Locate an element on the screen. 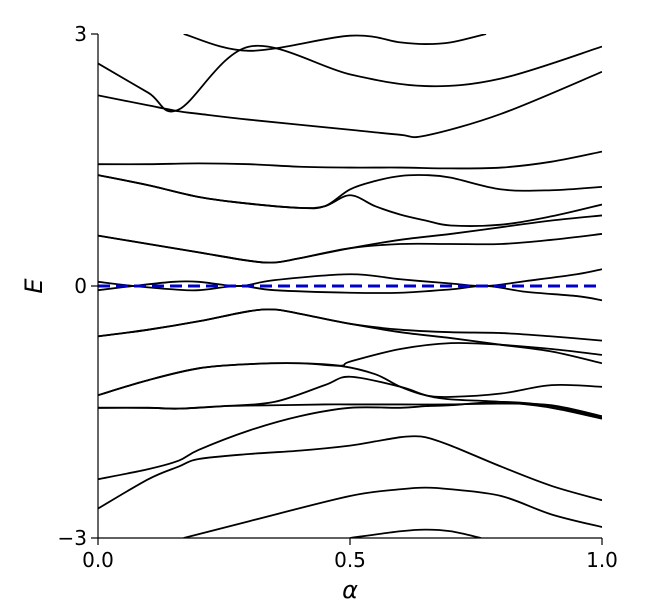 The width and height of the screenshot is (646, 610). x-ticks: 0.0 0.5 1.0 is located at coordinates (350, 555).